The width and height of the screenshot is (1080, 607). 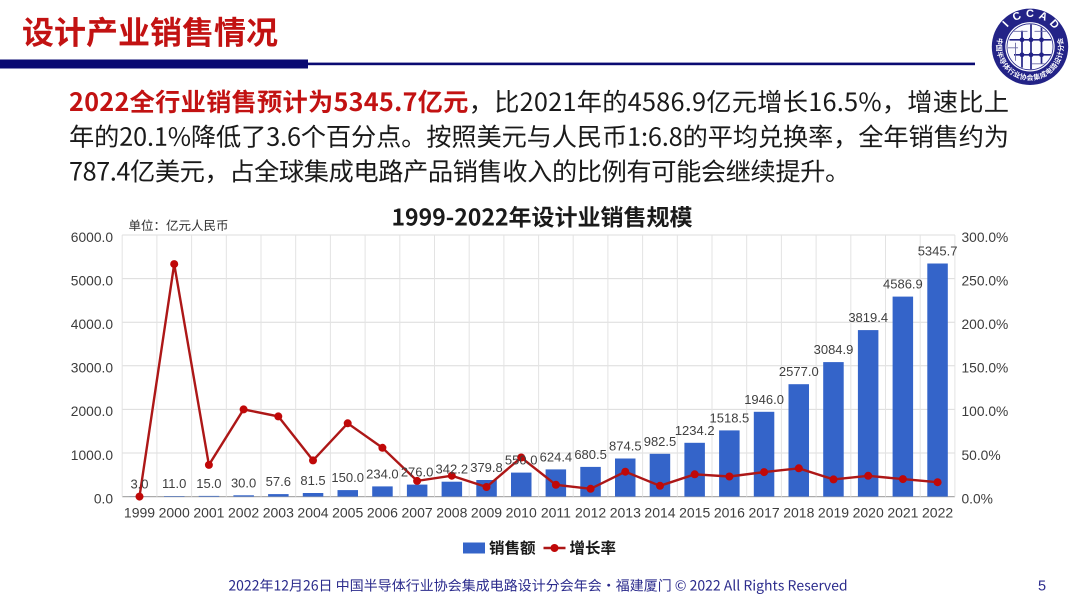 What do you see at coordinates (985, 368) in the screenshot?
I see `svg-text: 150.0%` at bounding box center [985, 368].